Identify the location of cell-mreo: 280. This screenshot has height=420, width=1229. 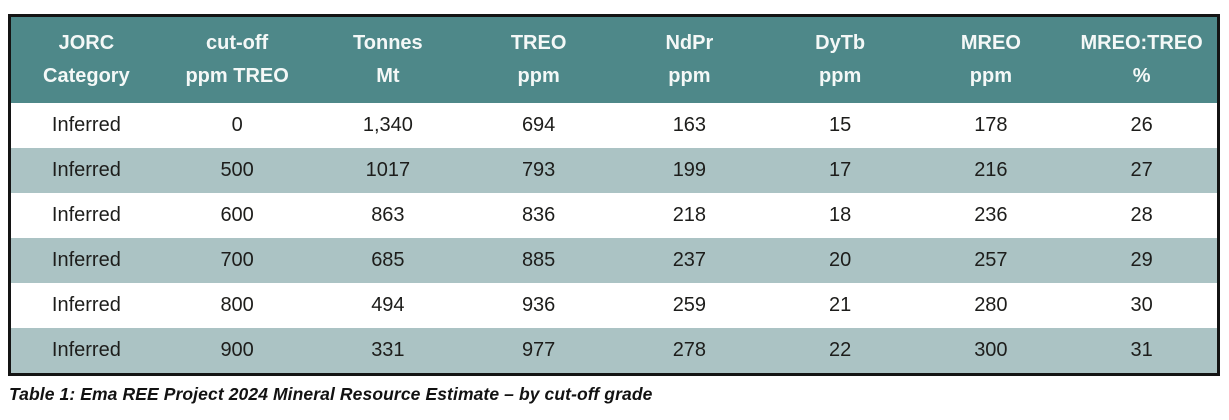
(991, 305).